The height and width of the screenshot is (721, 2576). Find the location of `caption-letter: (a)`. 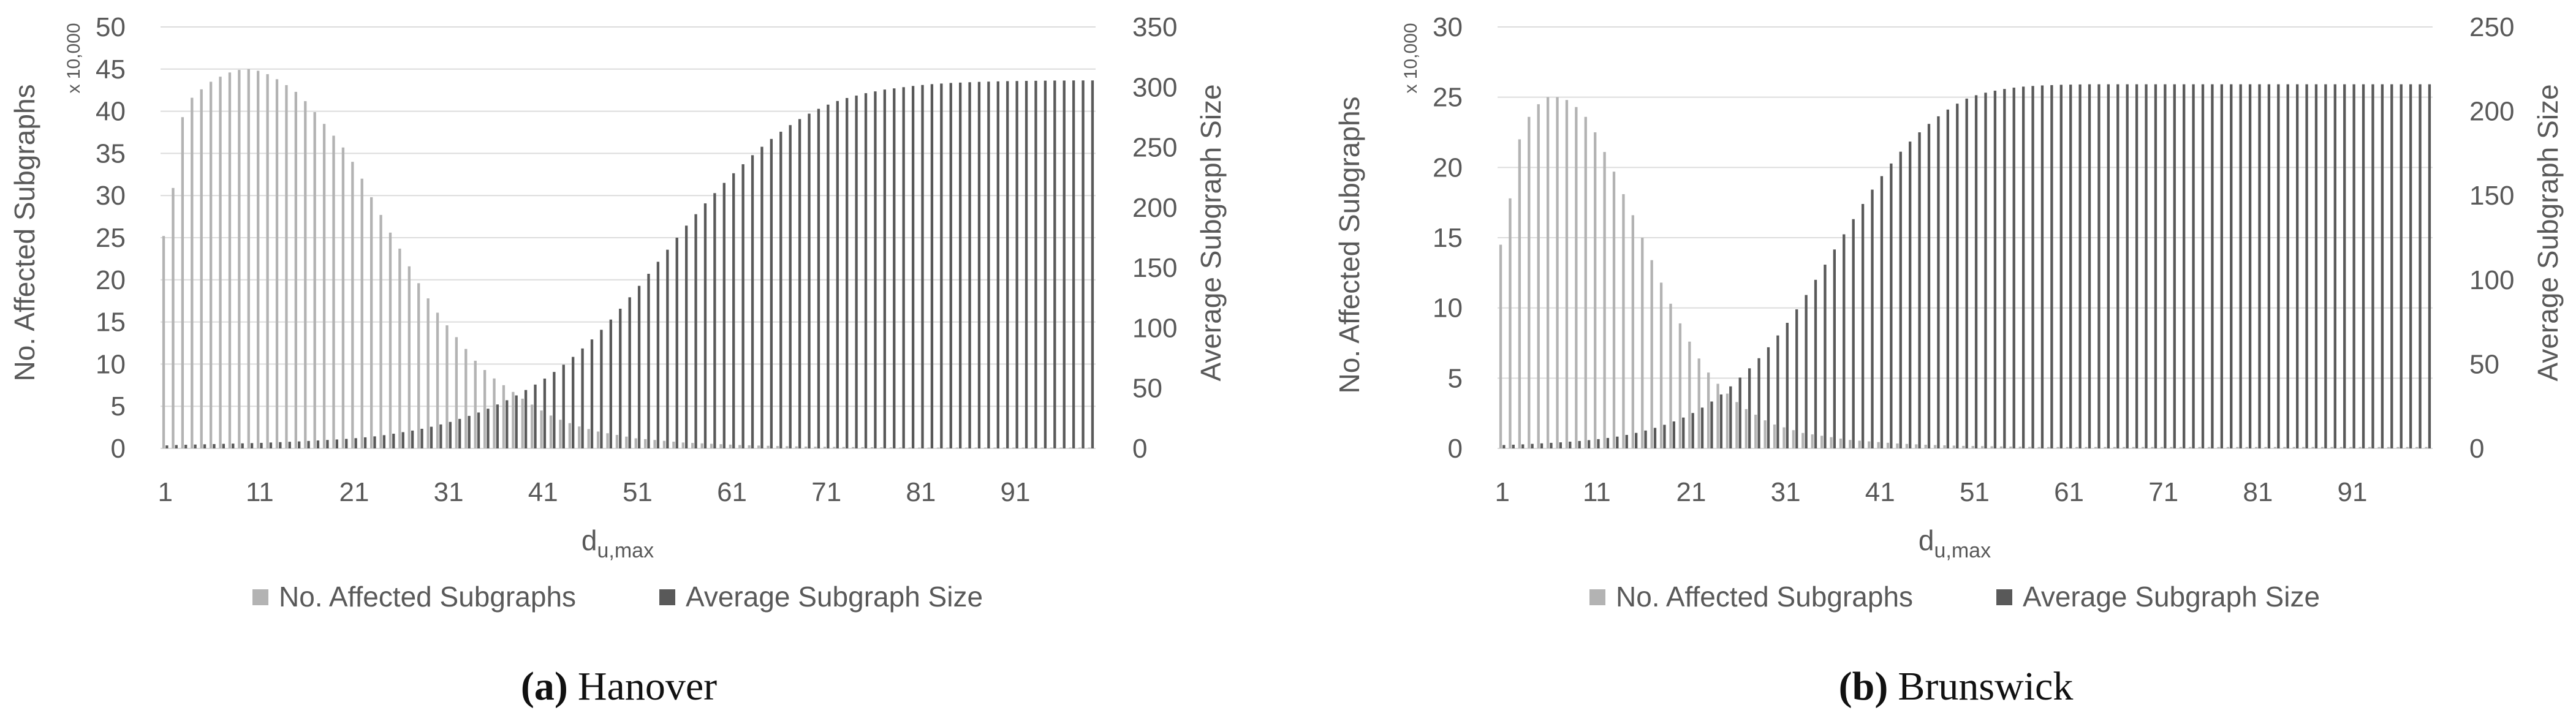

caption-letter: (a) is located at coordinates (544, 686).